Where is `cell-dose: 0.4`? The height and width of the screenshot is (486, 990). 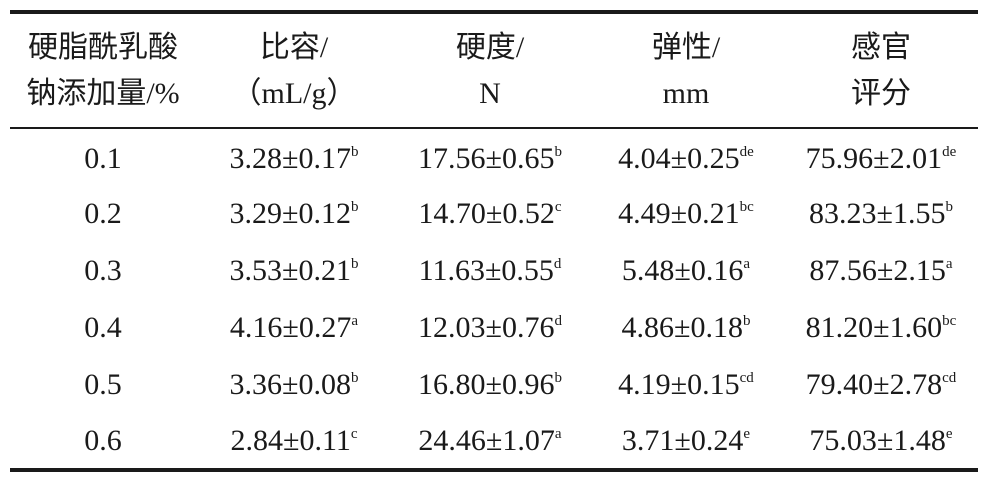 cell-dose: 0.4 is located at coordinates (103, 327).